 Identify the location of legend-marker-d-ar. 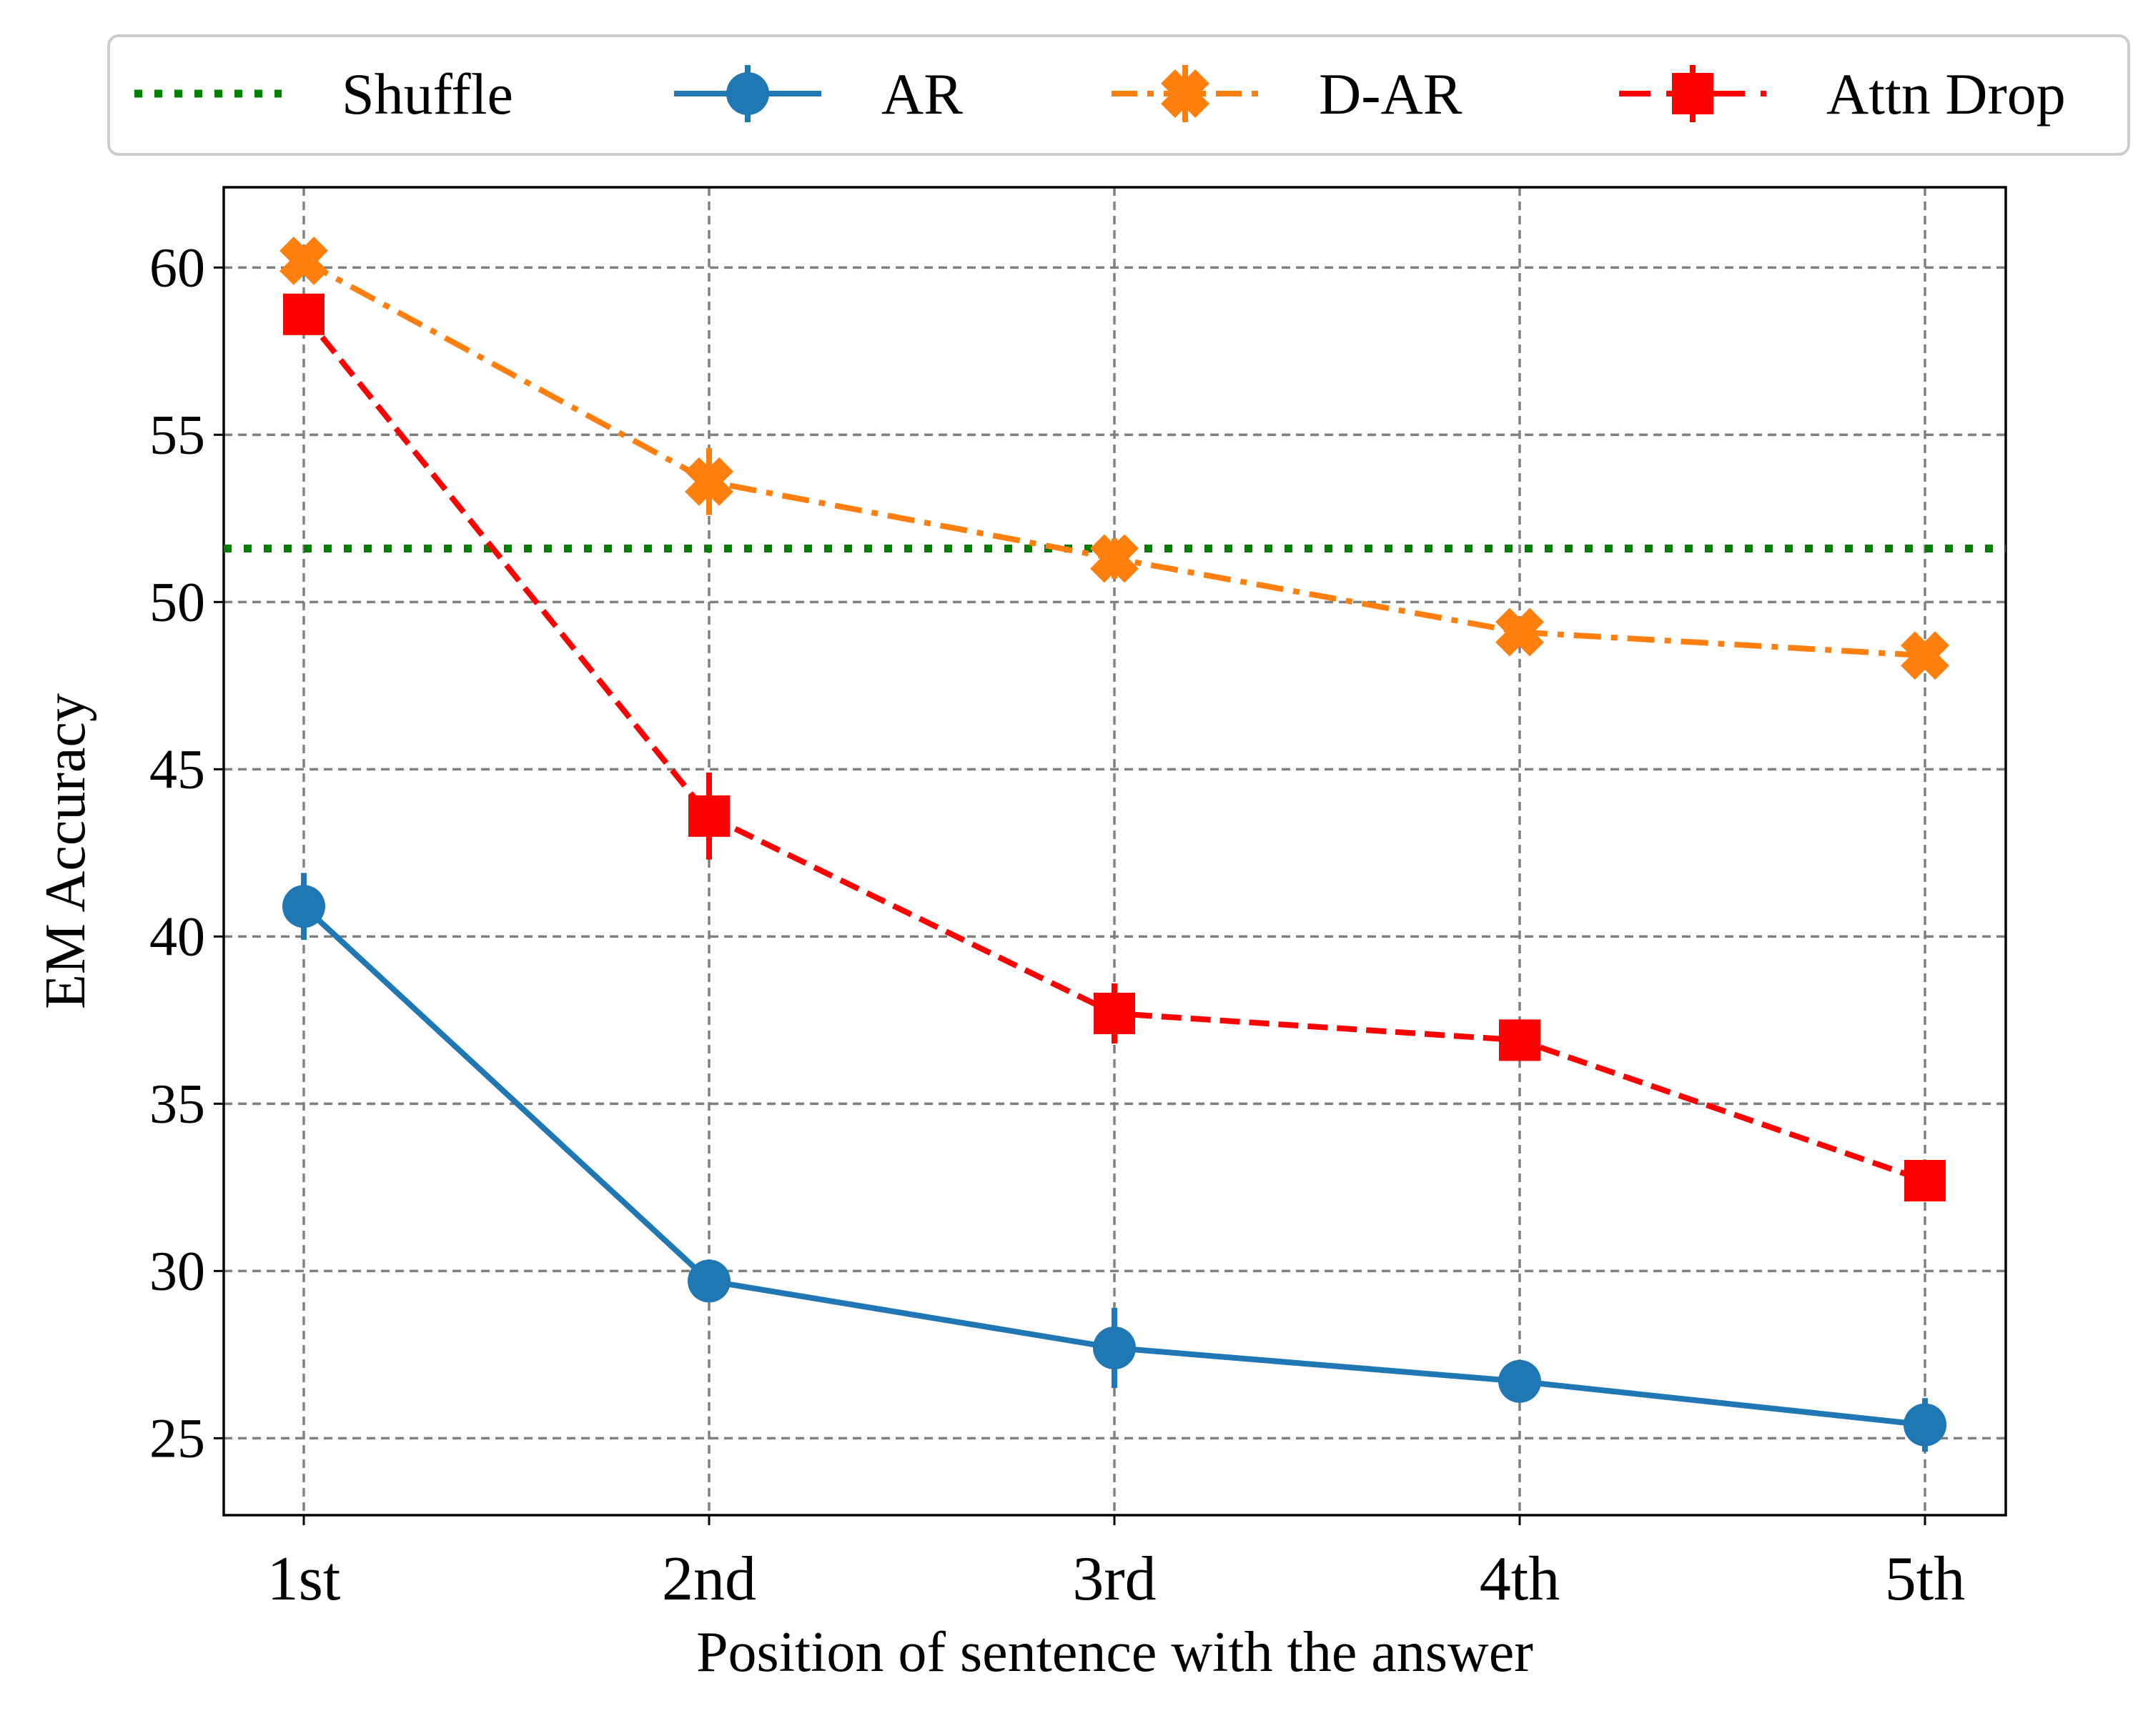
(1185, 93).